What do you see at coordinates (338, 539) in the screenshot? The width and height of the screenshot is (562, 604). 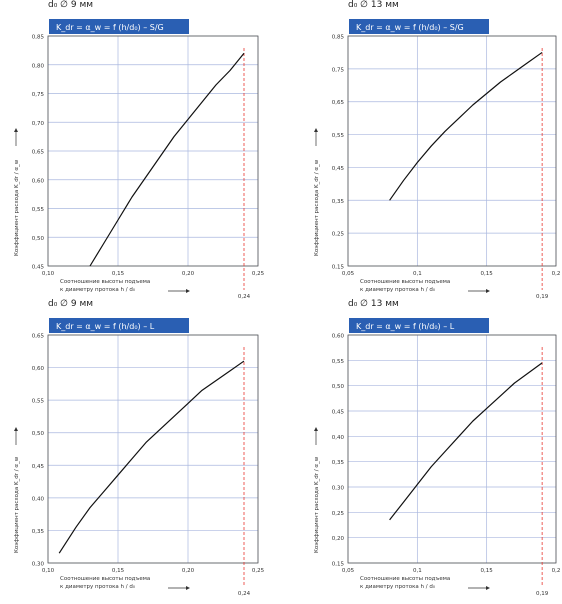 I see `y-tick-label: 0,20` at bounding box center [338, 539].